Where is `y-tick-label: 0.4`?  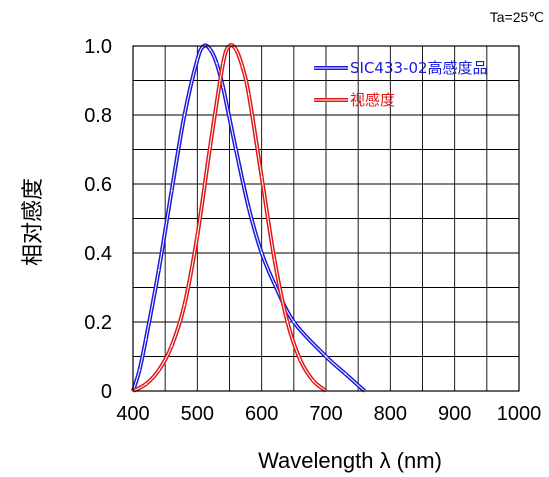 y-tick-label: 0.4 is located at coordinates (98, 254).